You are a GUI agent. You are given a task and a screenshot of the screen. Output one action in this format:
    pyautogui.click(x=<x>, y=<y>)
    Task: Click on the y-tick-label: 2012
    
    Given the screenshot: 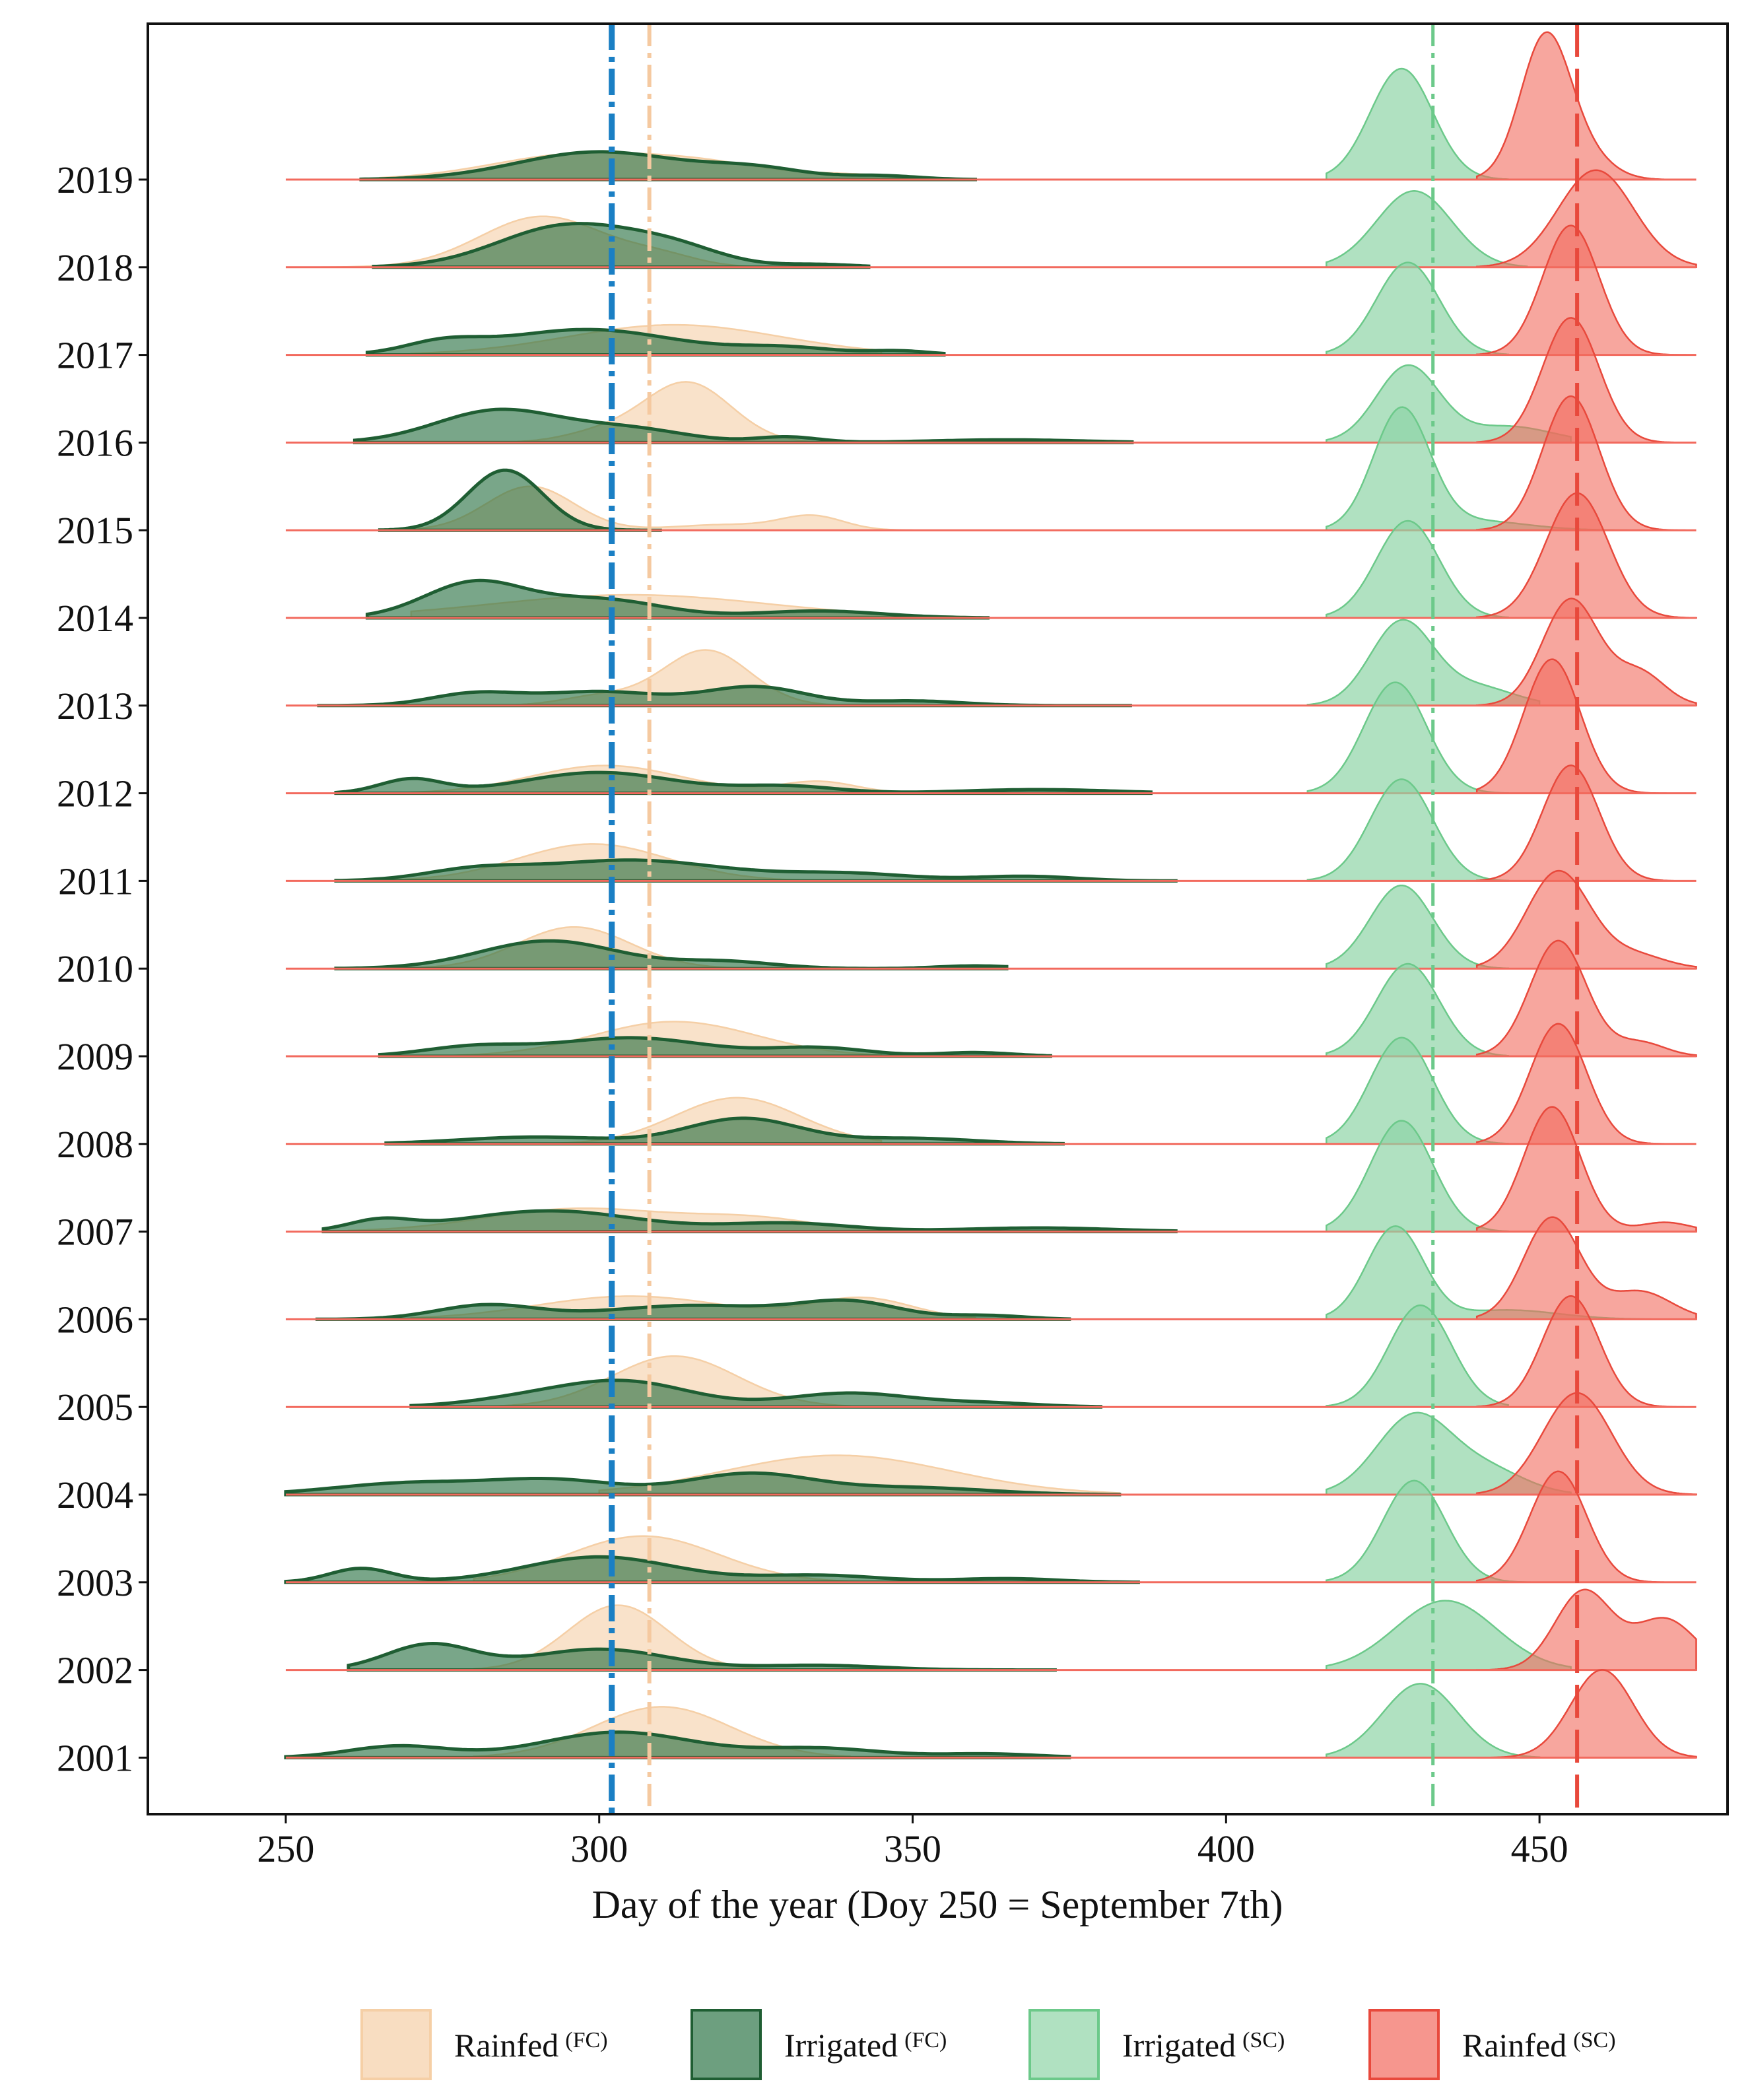 What is the action you would take?
    pyautogui.click(x=95, y=793)
    